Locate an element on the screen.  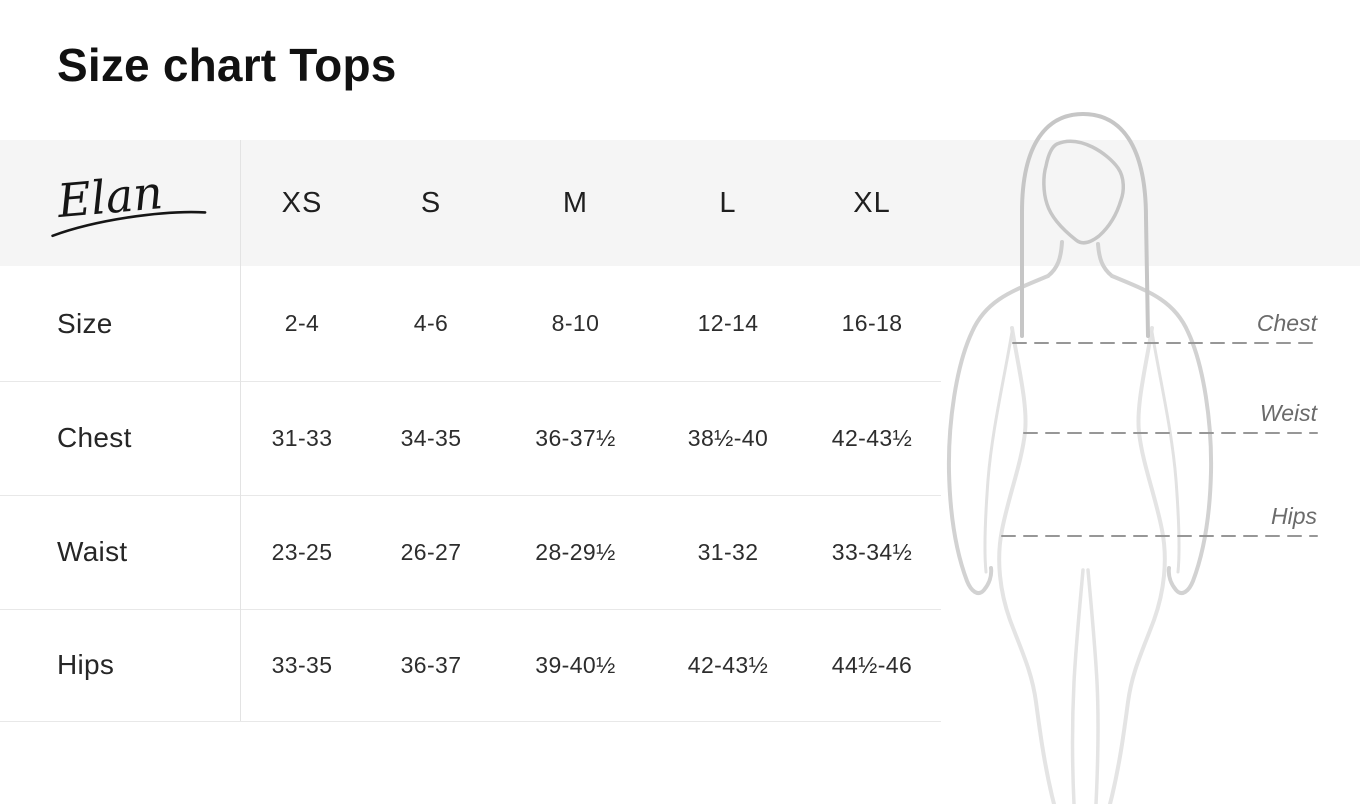
arm-left-outline is located at coordinates (998, 434).